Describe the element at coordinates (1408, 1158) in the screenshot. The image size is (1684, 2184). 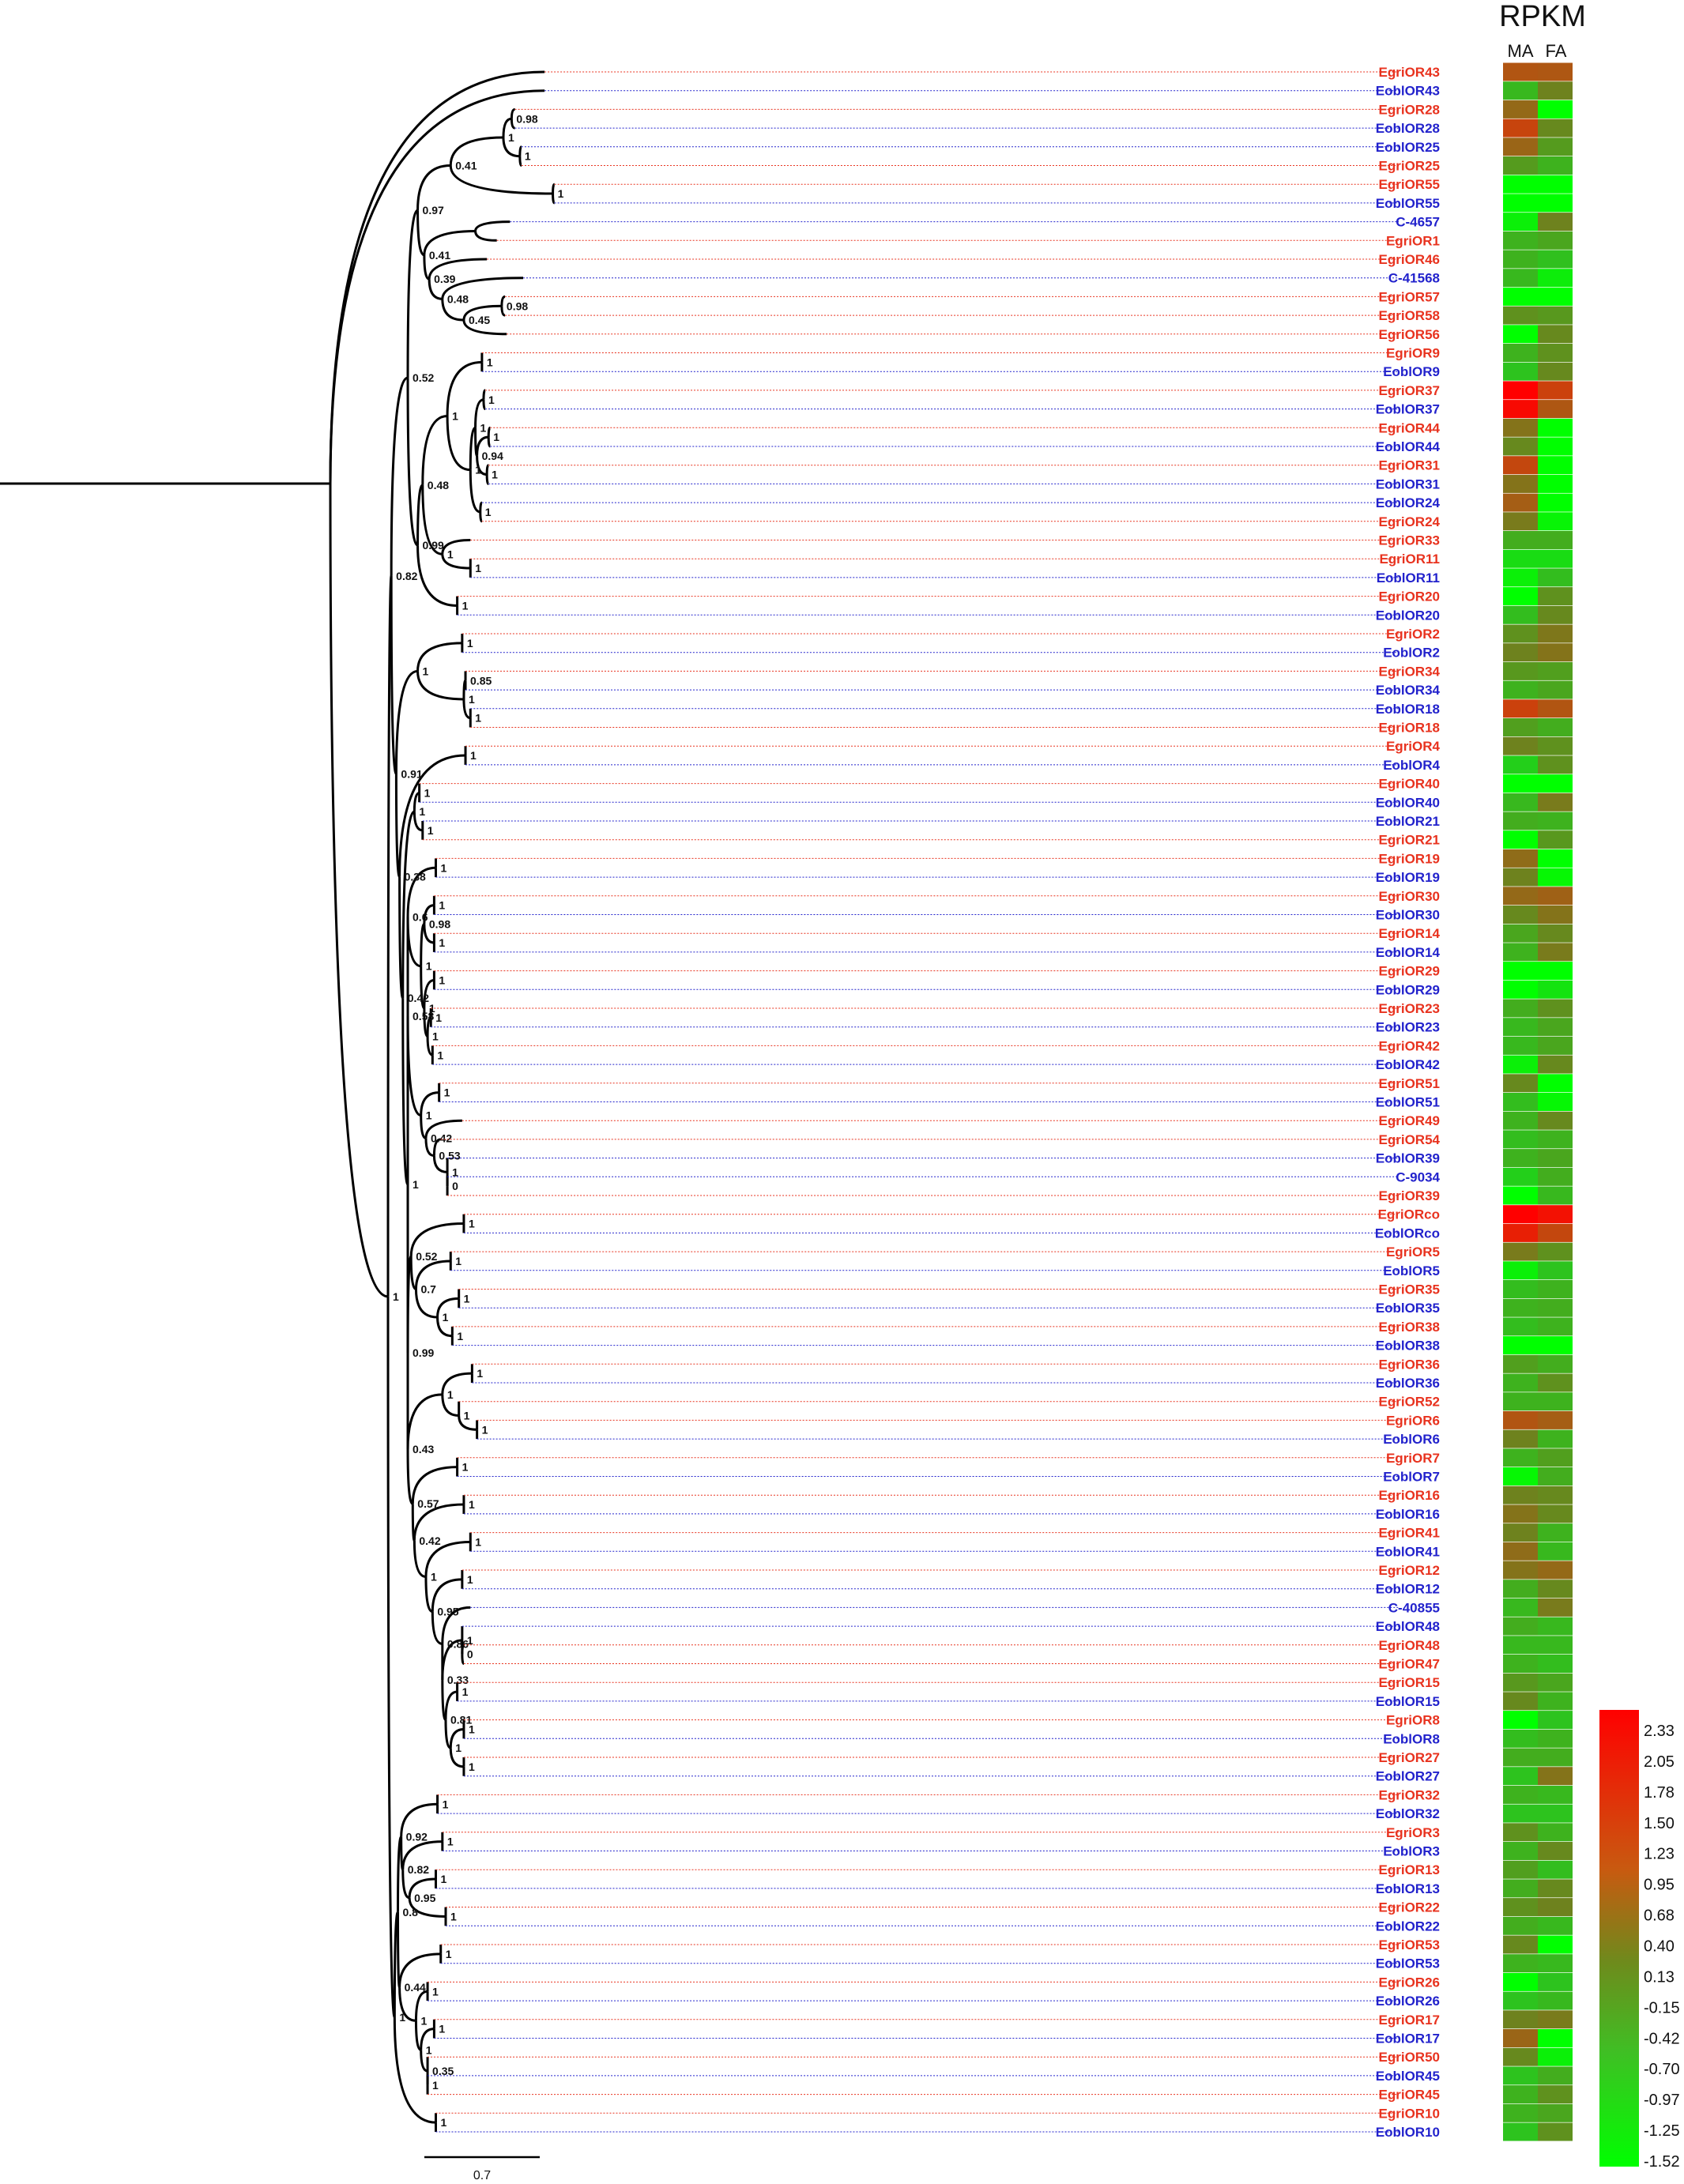
I see `taxon-label: EoblOR39` at that location.